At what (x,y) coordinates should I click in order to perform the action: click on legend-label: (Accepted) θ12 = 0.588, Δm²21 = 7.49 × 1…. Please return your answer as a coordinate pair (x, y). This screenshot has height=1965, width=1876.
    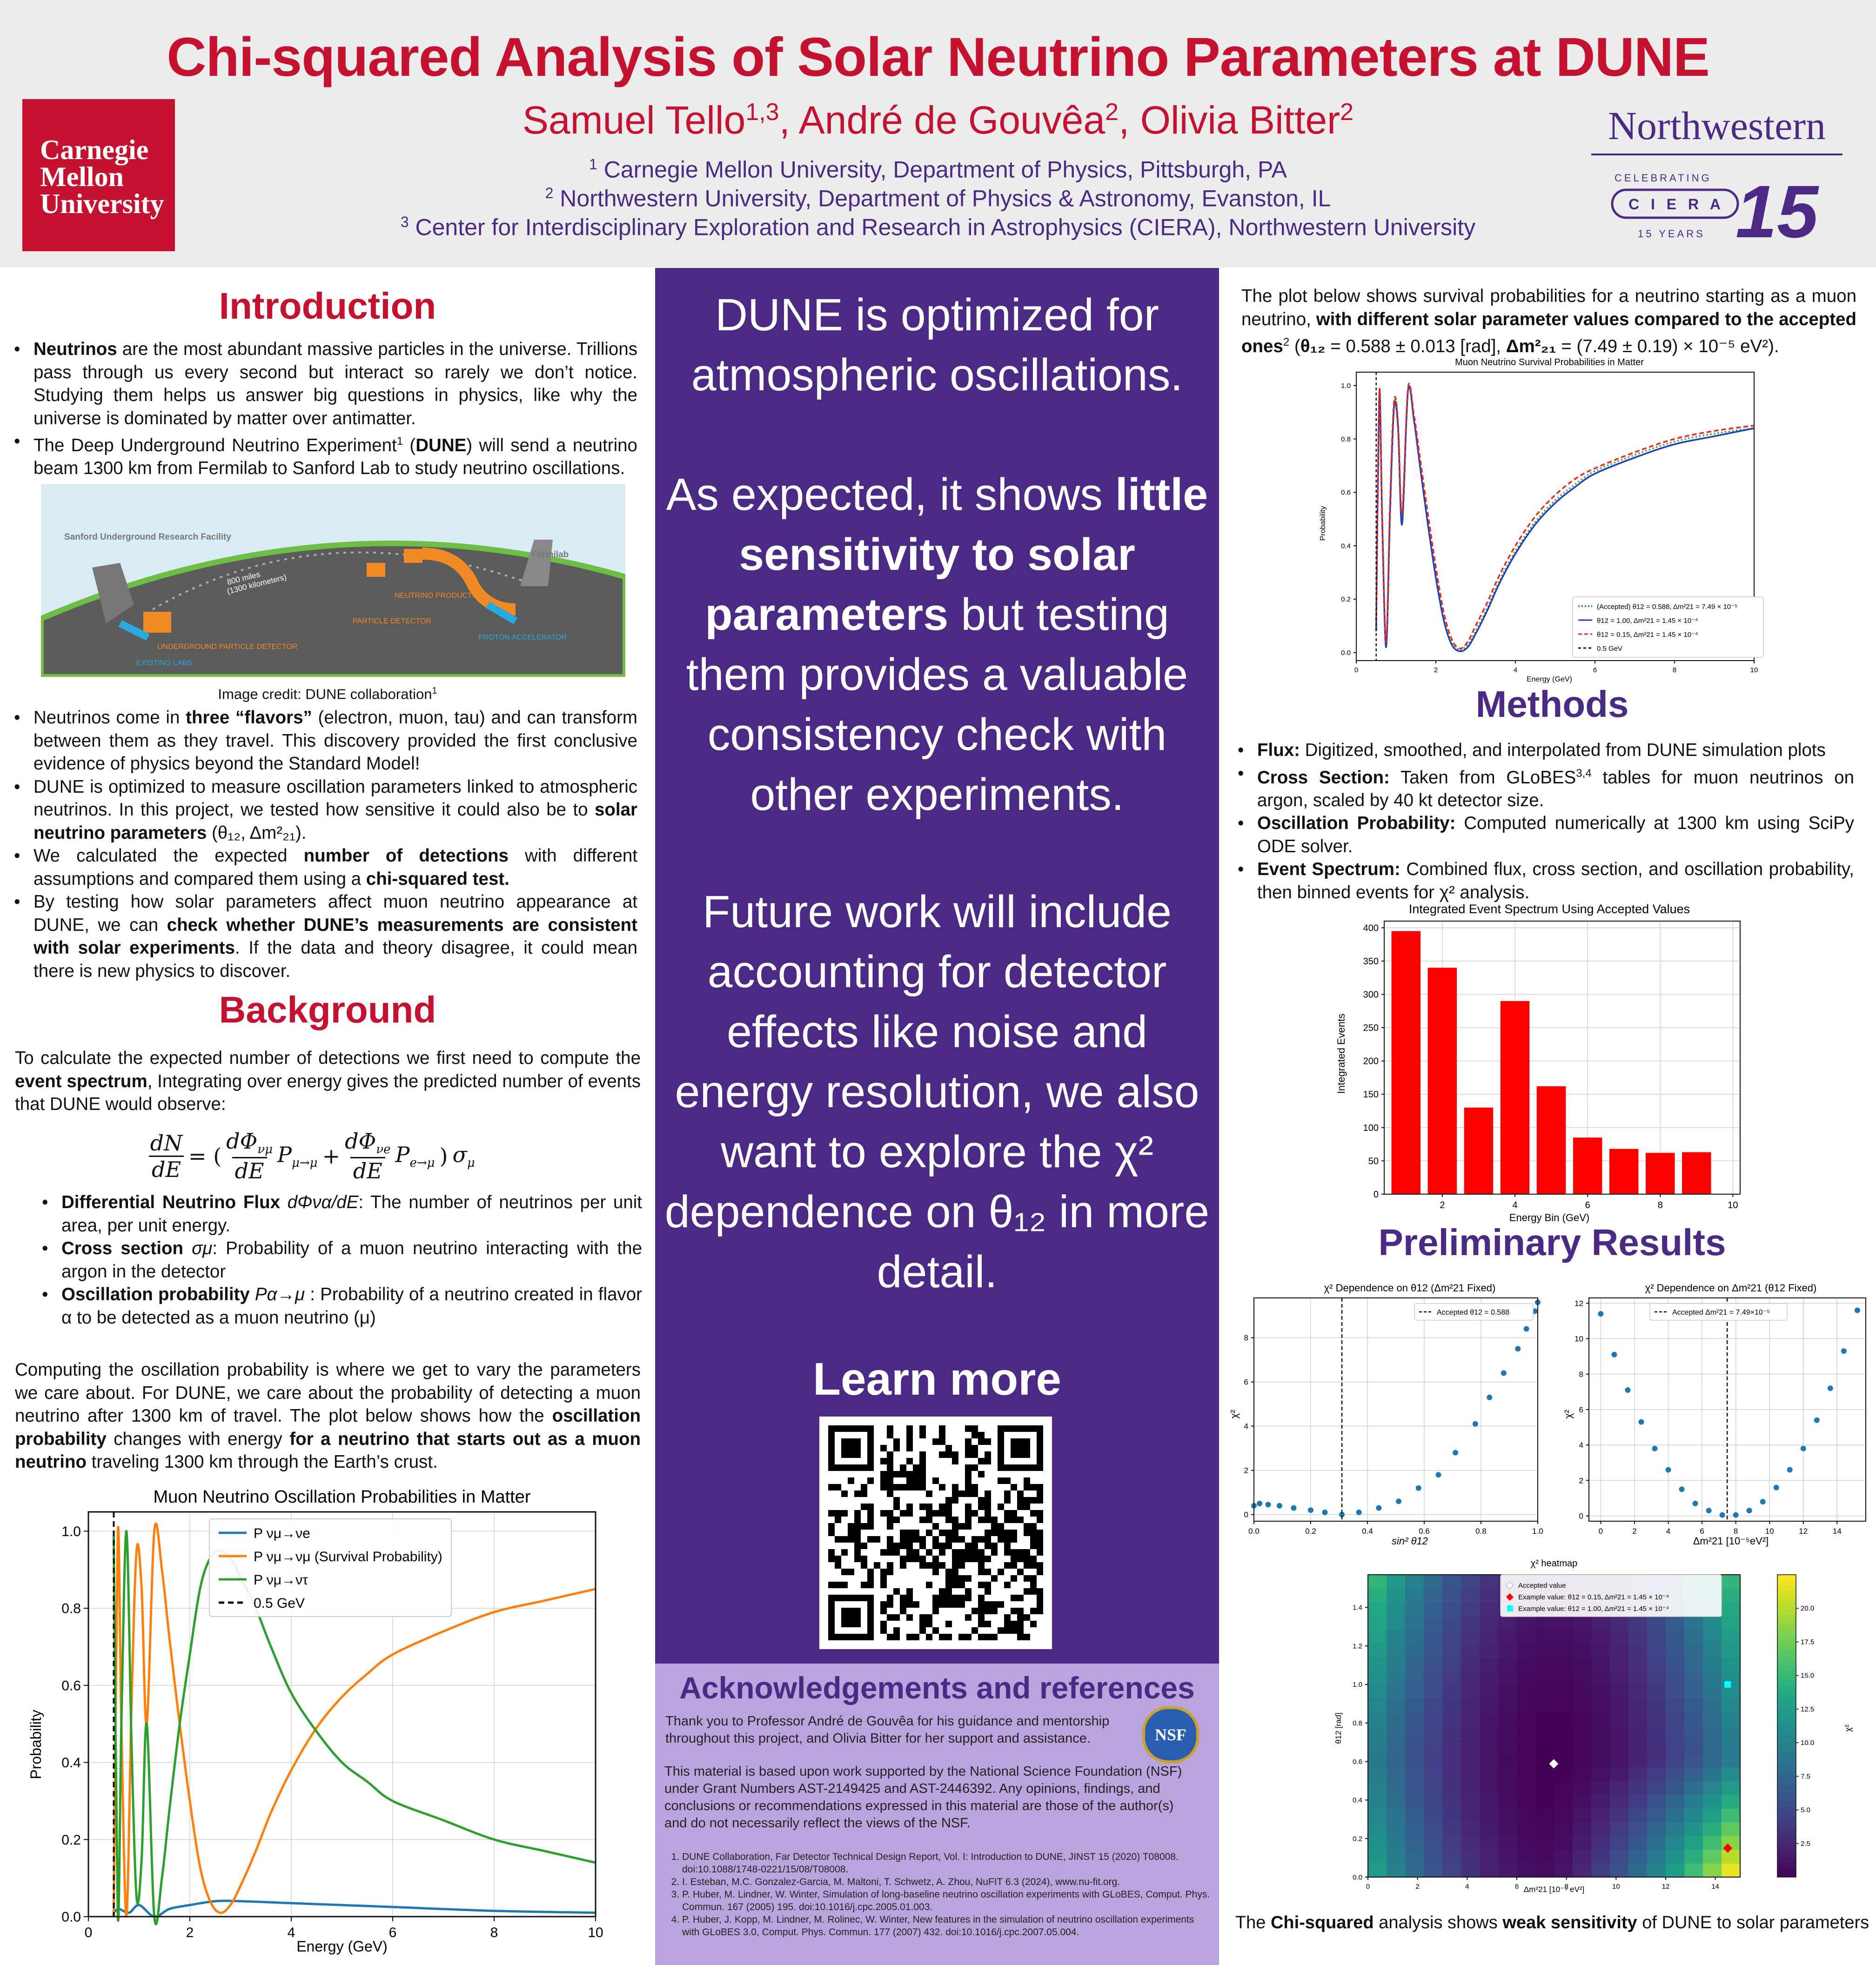
    Looking at the image, I should click on (1667, 607).